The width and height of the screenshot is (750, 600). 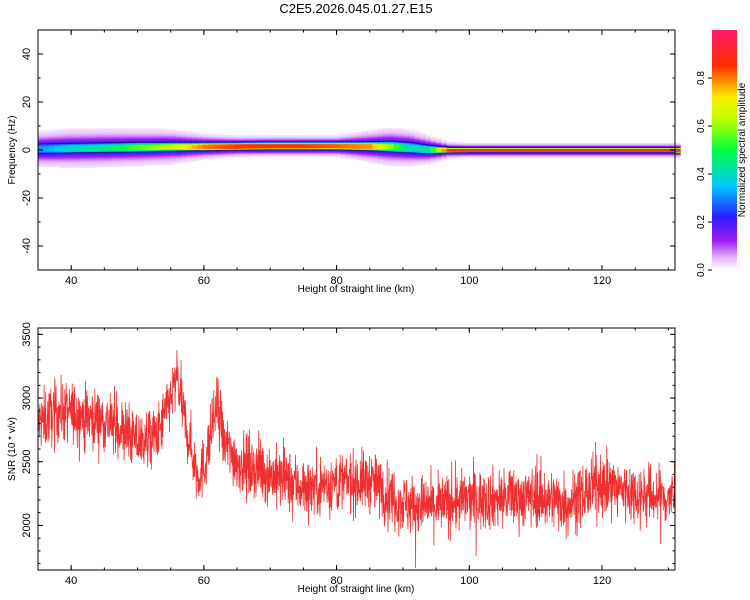 What do you see at coordinates (701, 174) in the screenshot?
I see `colorbar-tick-label: 0.4` at bounding box center [701, 174].